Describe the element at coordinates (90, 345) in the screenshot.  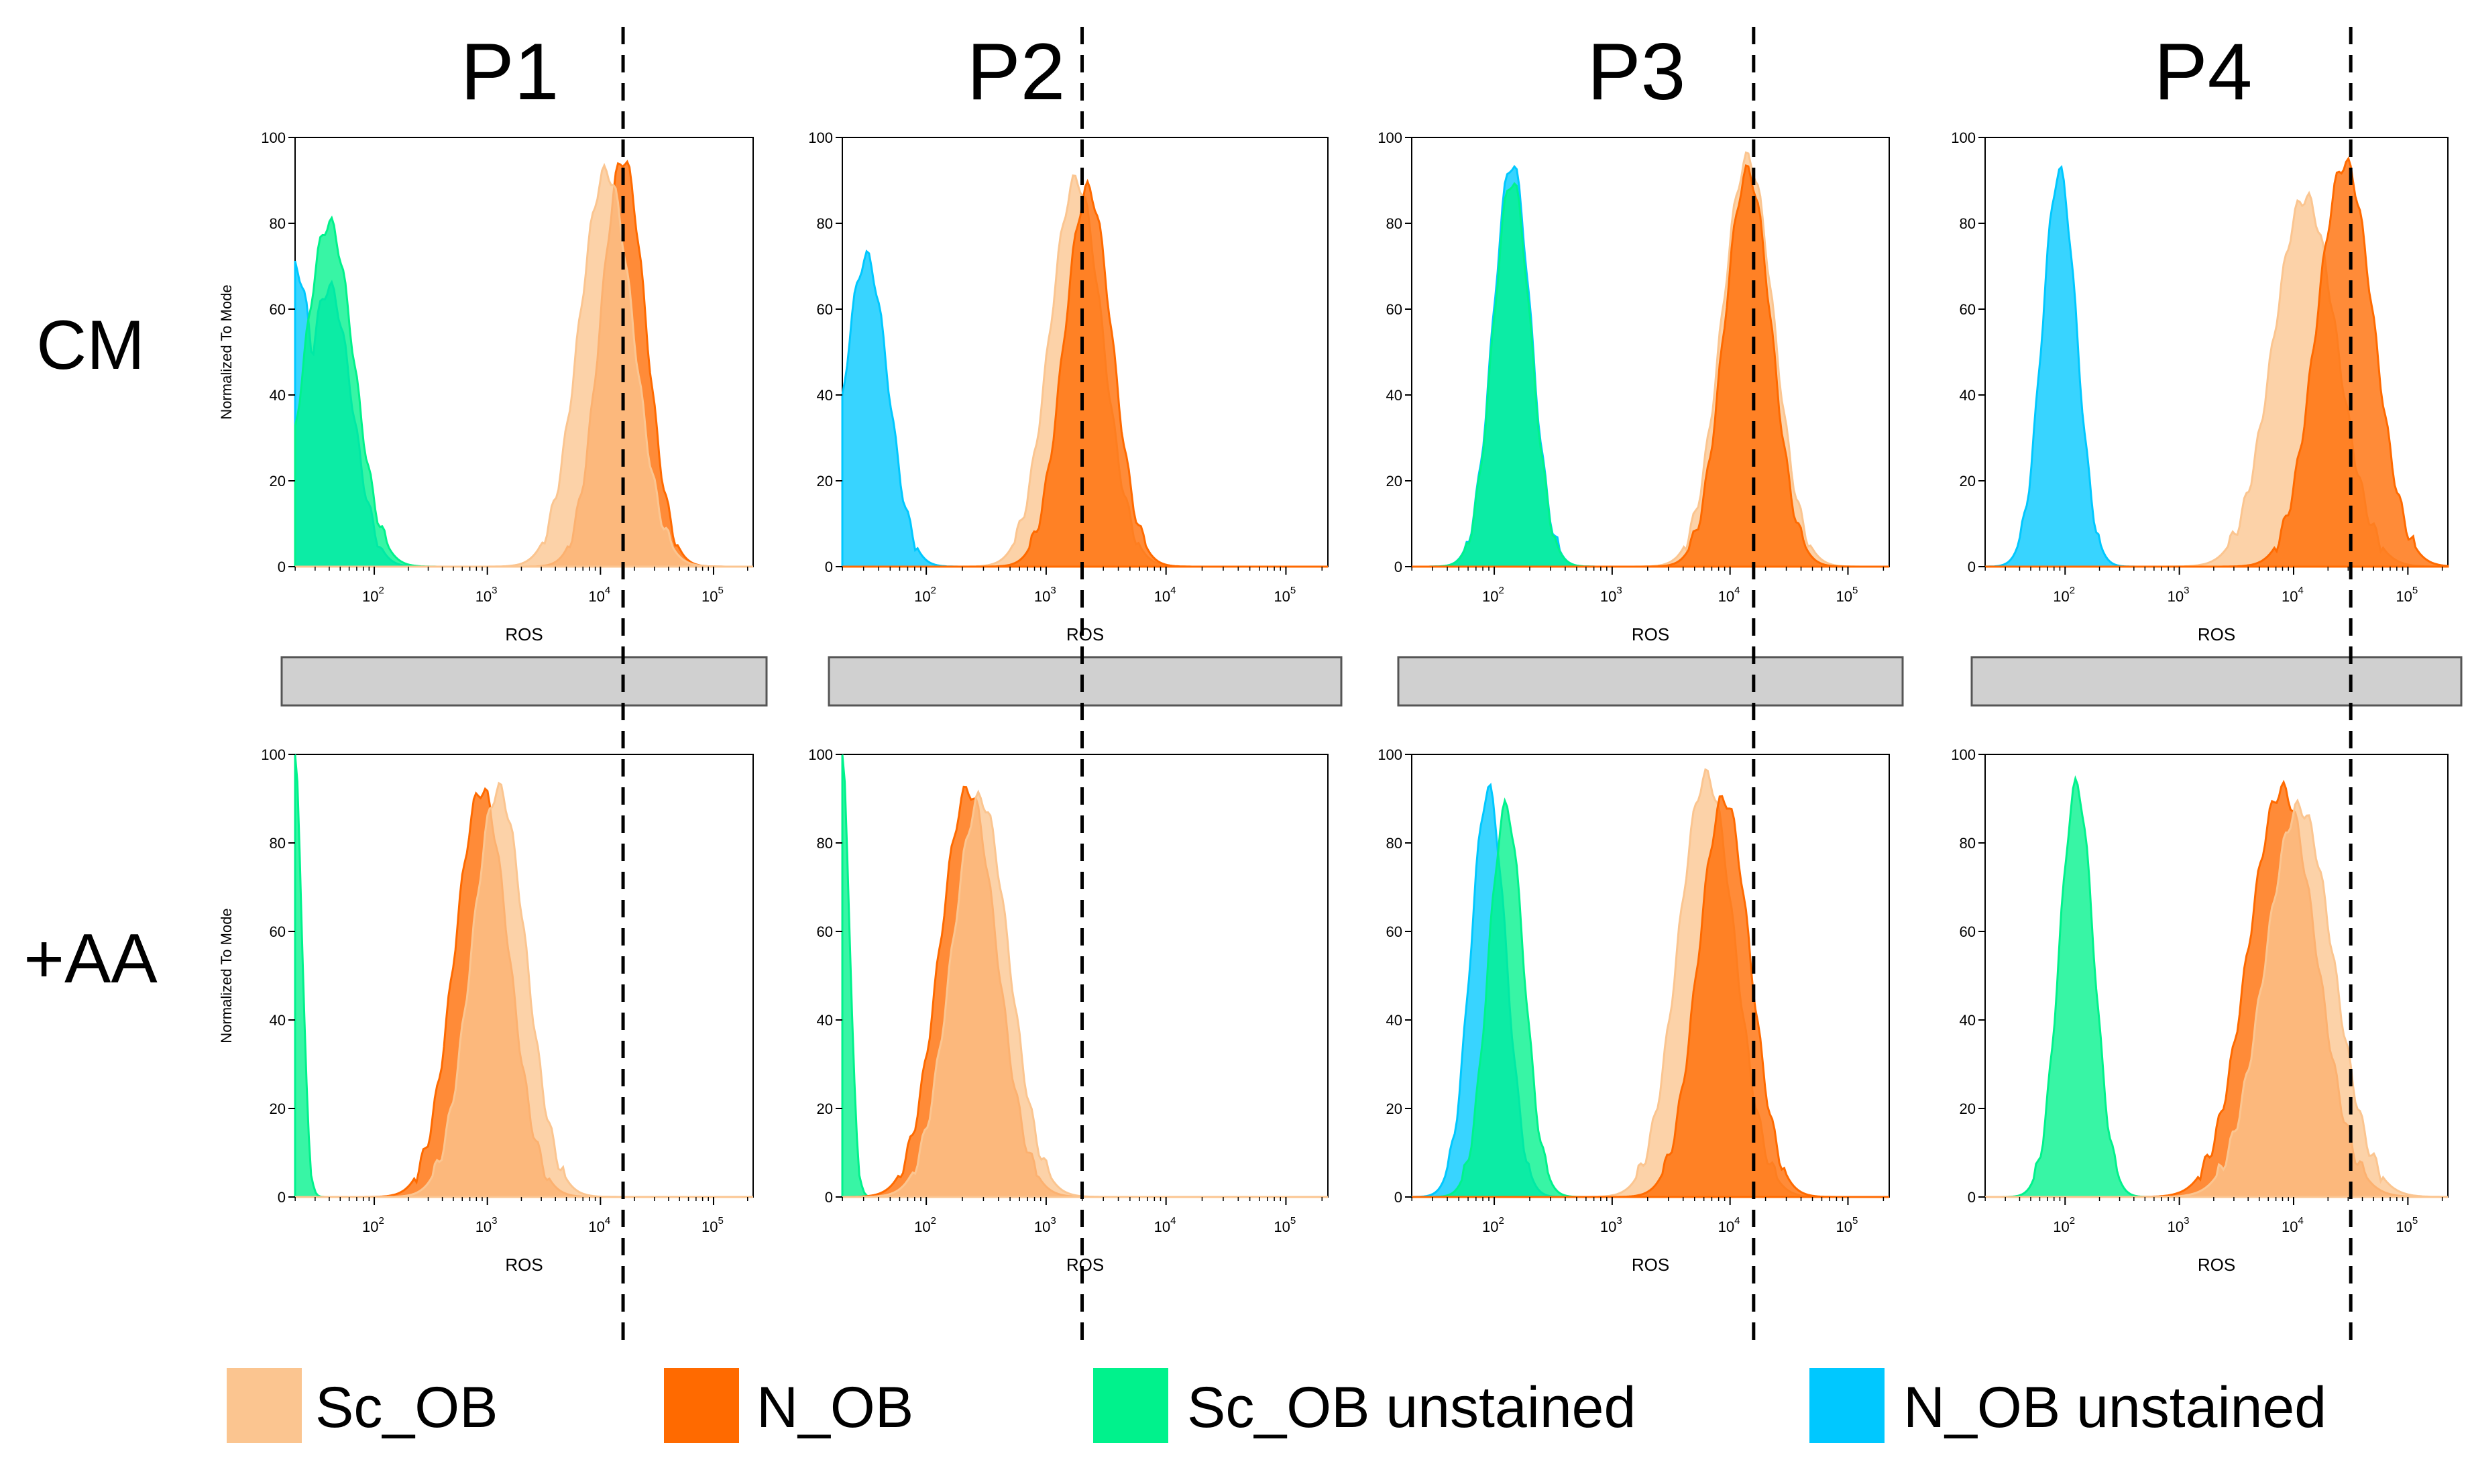
I see `row-label-cm: CM` at that location.